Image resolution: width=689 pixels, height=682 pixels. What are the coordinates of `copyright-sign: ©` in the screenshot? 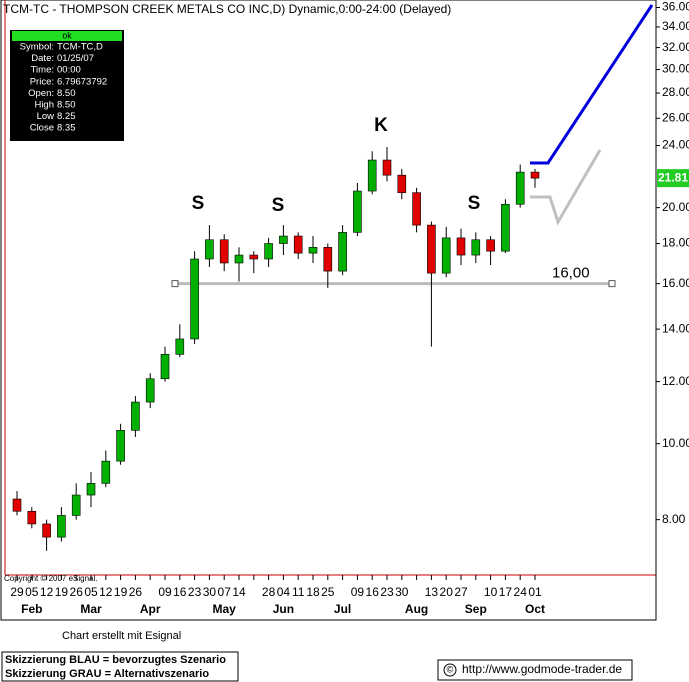 It's located at (450, 669).